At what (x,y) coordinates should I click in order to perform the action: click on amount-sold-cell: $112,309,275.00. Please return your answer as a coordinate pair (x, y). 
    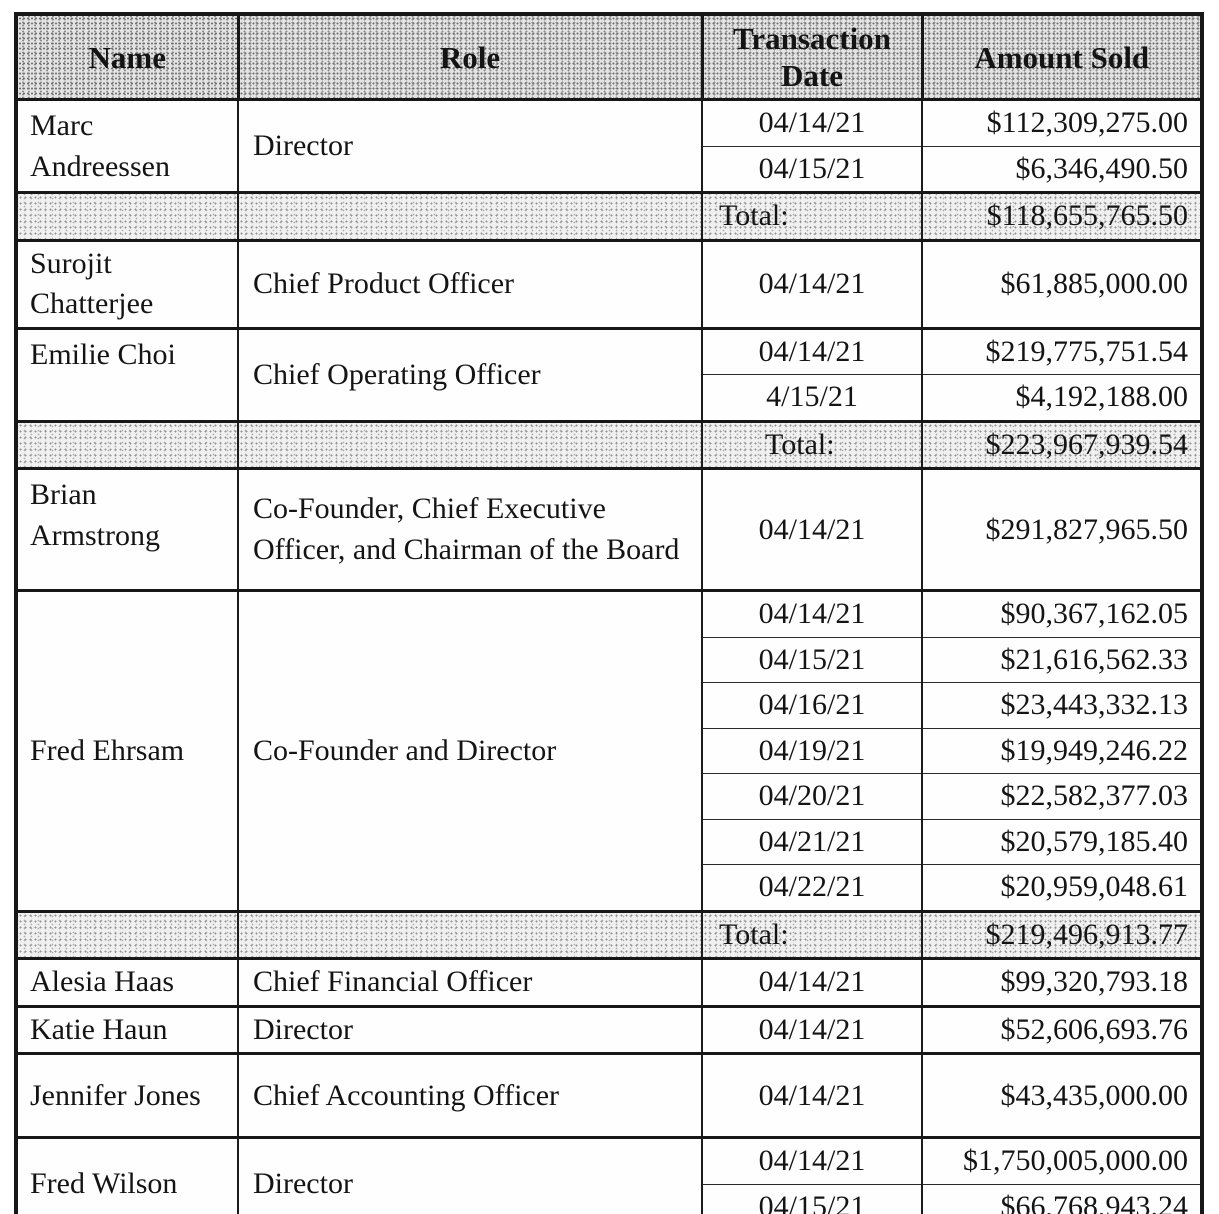
    Looking at the image, I should click on (1062, 123).